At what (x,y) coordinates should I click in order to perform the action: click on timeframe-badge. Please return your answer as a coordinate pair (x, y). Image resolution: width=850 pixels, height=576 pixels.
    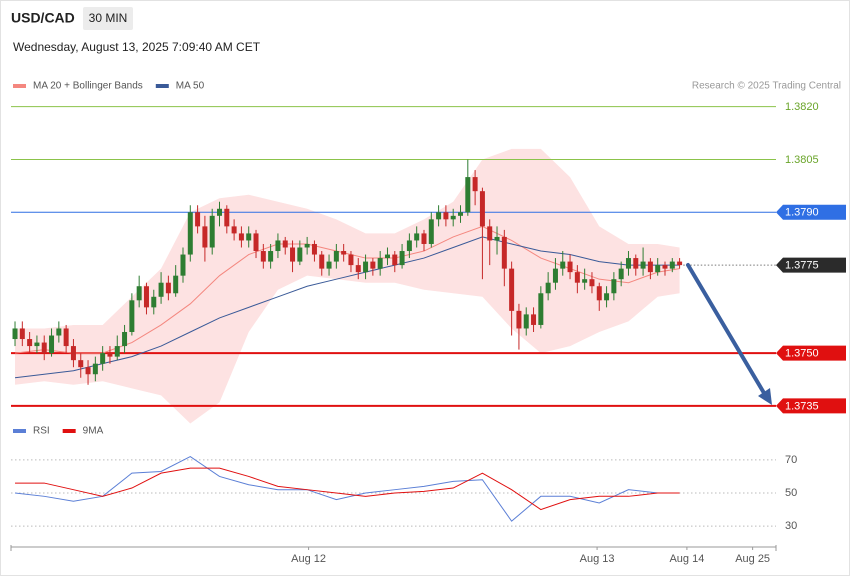
    Looking at the image, I should click on (108, 18).